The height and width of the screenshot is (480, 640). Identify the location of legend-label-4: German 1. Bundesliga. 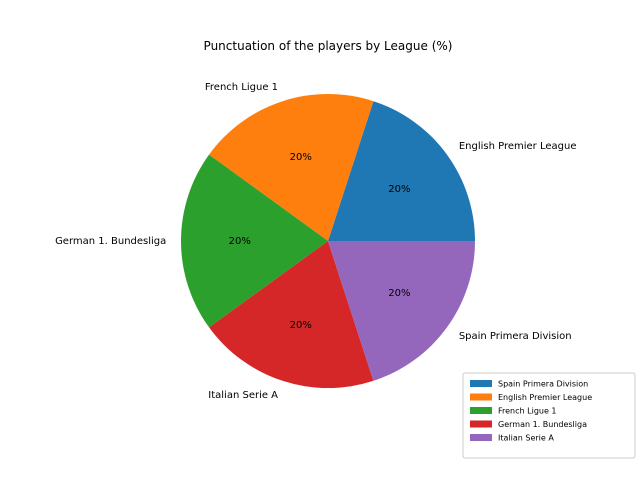
(542, 424).